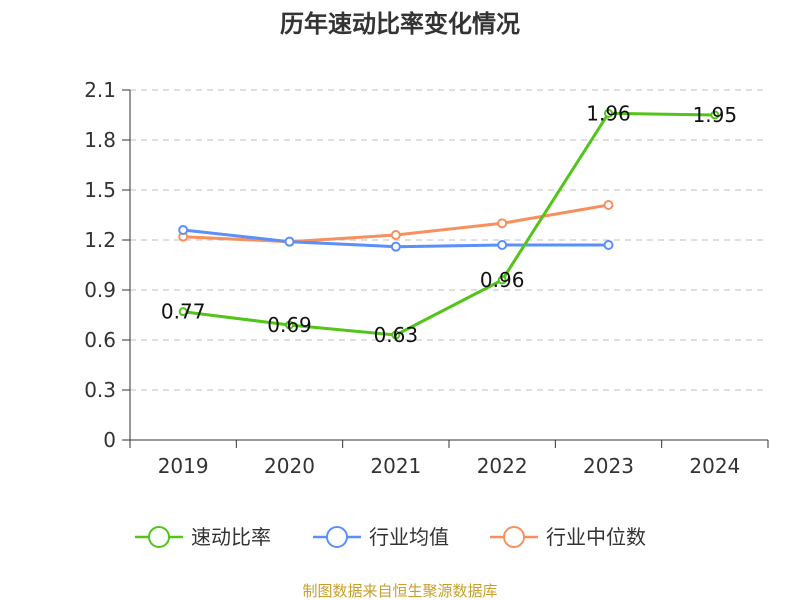  Describe the element at coordinates (399, 591) in the screenshot. I see `source-note: 制图数据来自恒生聚源数据库` at that location.